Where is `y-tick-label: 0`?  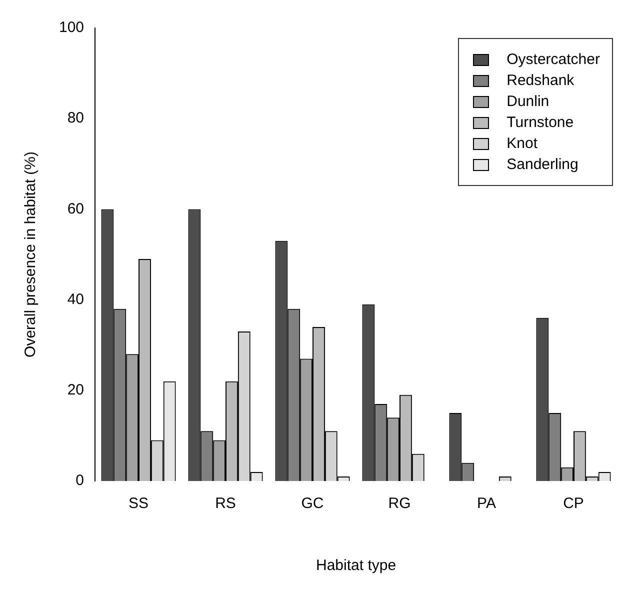
y-tick-label: 0 is located at coordinates (80, 481).